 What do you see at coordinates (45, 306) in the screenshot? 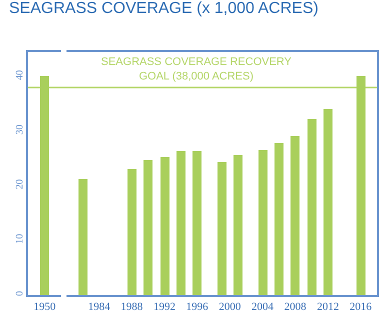
I see `x-tick-label: 1950` at bounding box center [45, 306].